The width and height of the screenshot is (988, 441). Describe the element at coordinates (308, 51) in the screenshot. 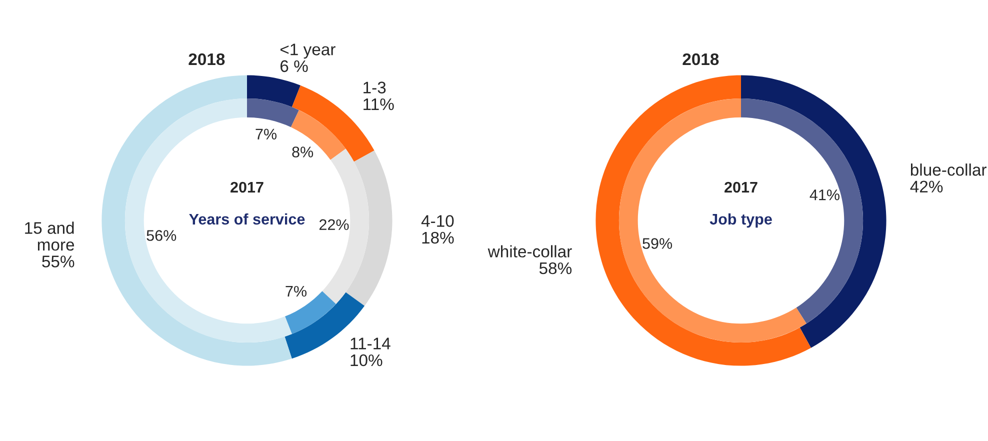

I see `slice-label: <1 year` at that location.